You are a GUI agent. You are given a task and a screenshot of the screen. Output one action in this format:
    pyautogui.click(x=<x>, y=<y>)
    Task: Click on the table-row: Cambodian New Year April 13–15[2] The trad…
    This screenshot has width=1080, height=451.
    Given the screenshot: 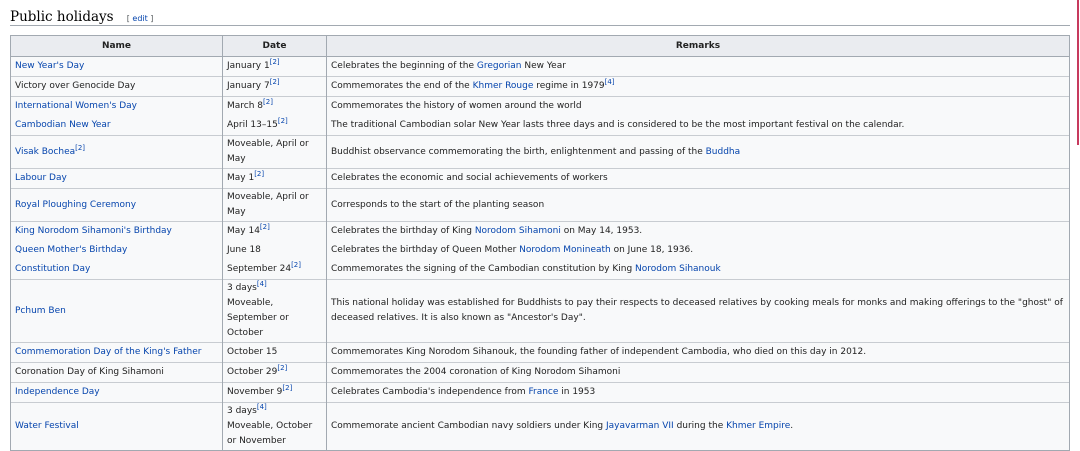 What is the action you would take?
    pyautogui.click(x=540, y=126)
    